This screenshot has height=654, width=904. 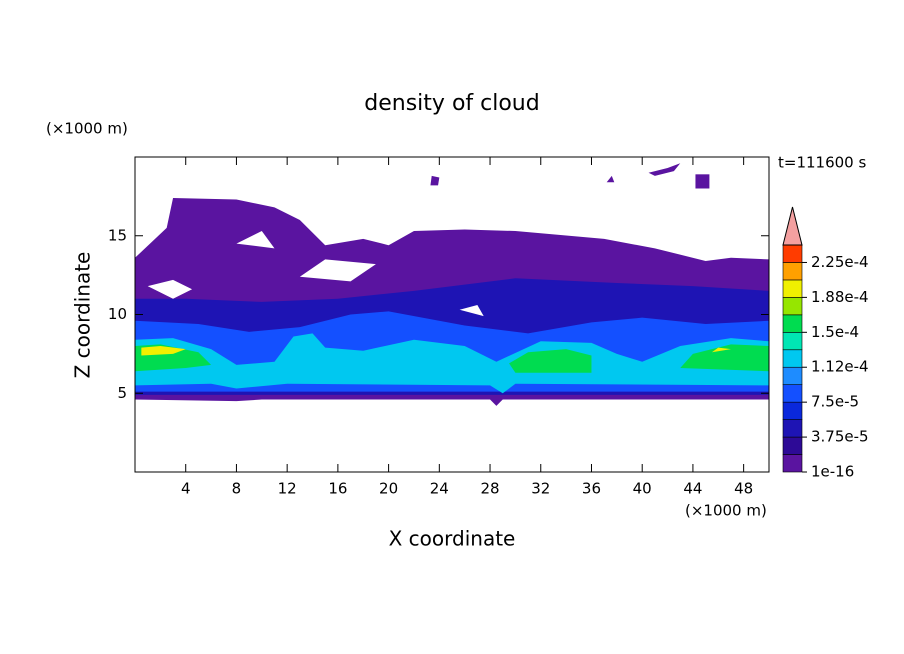 I want to click on x-tick-label: 12, so click(x=287, y=489).